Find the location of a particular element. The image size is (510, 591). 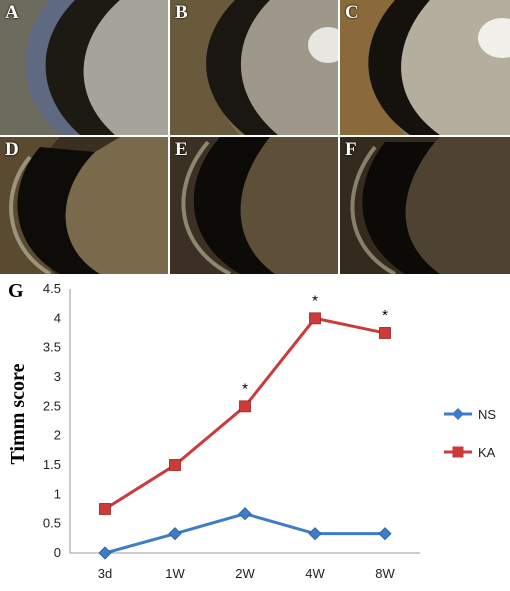

x-tick-label: 4W is located at coordinates (315, 573).